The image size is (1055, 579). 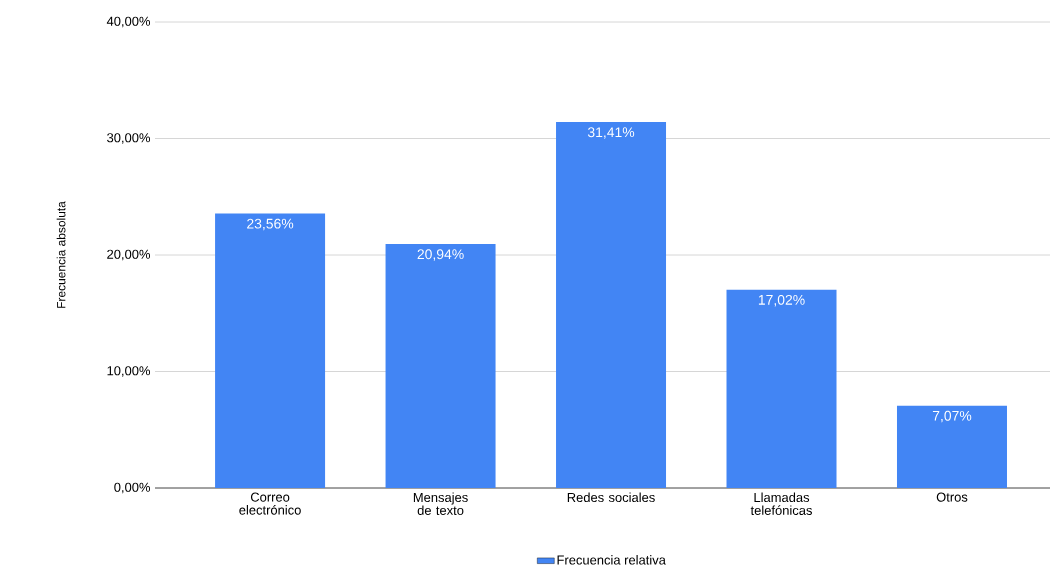 What do you see at coordinates (611, 497) in the screenshot?
I see `x-tick-label: Redes sociales` at bounding box center [611, 497].